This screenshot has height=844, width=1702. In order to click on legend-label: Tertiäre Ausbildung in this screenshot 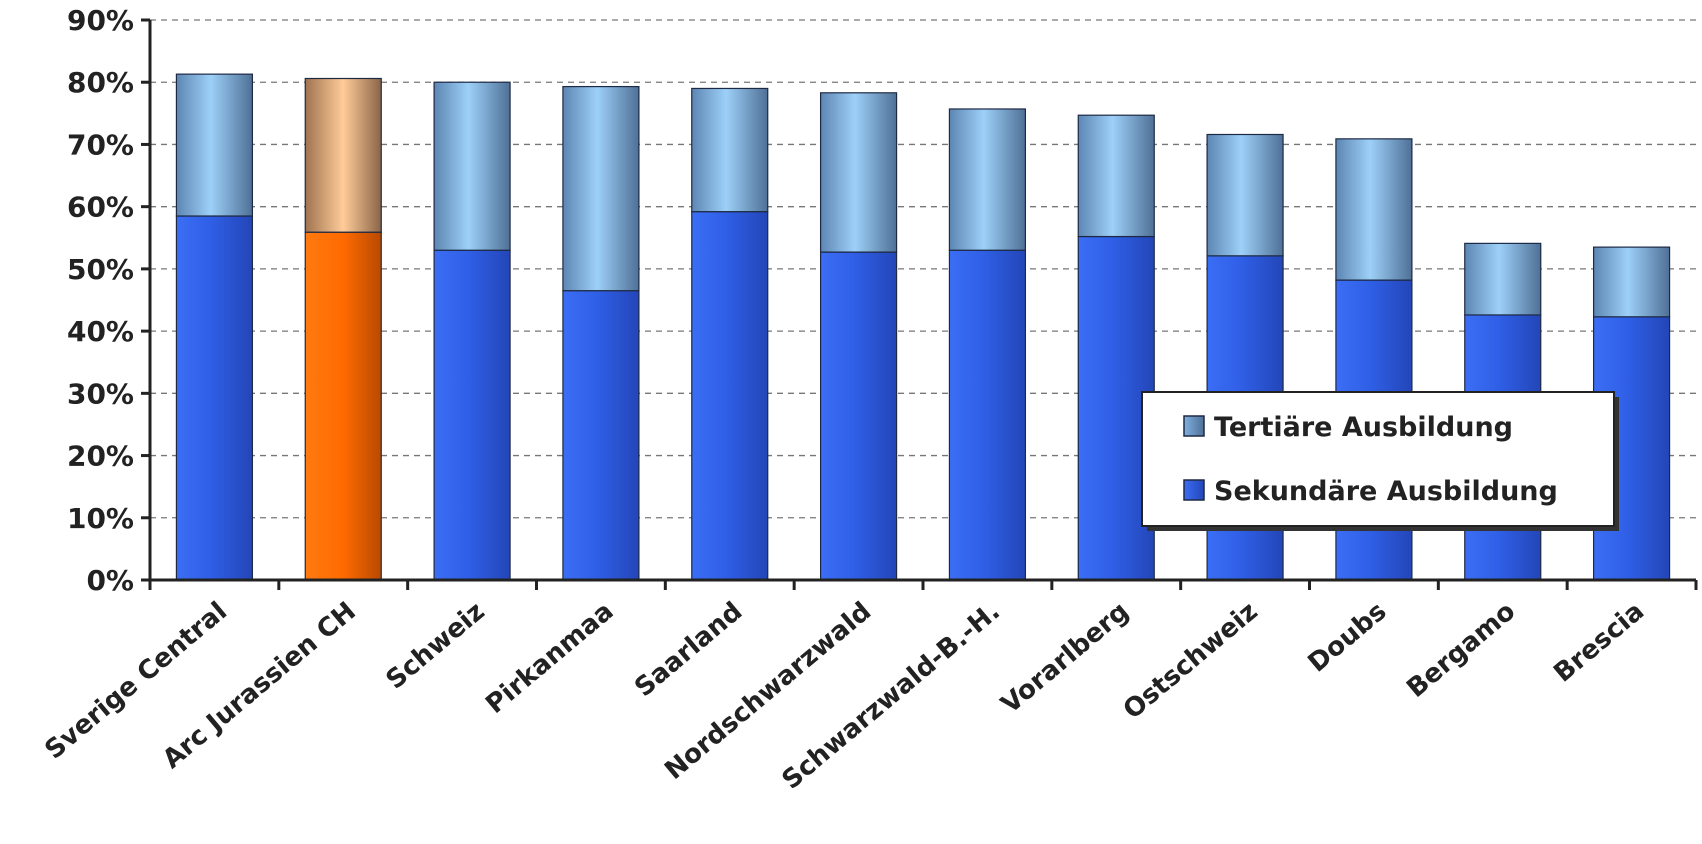, I will do `click(1363, 427)`.